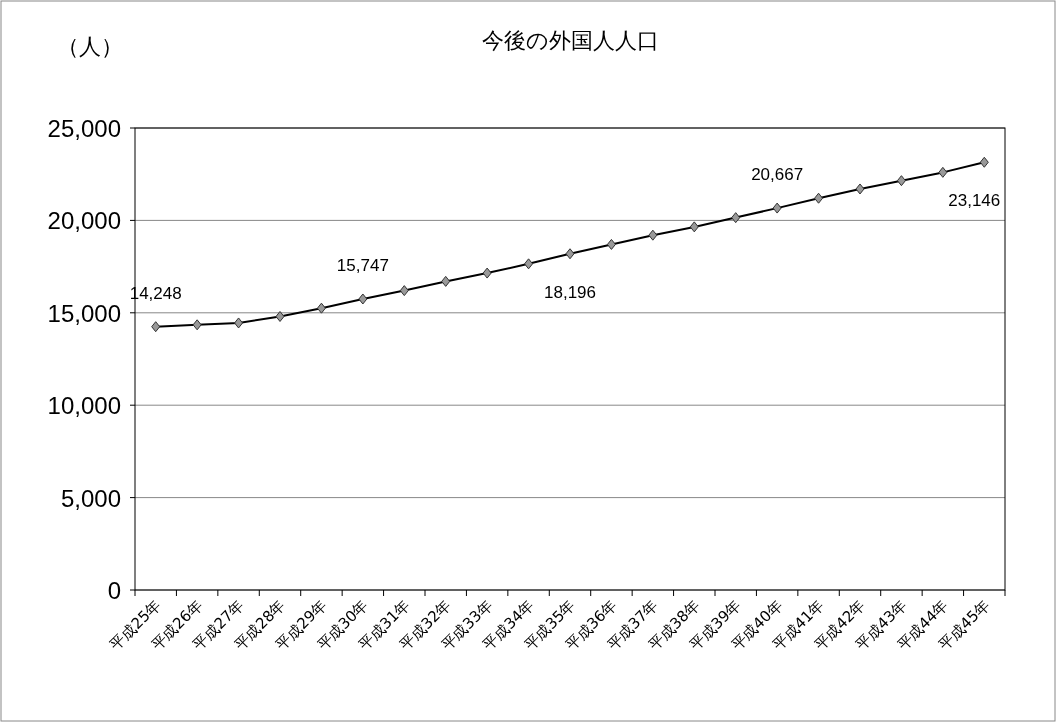 This screenshot has height=722, width=1056. I want to click on data-label: 23,146, so click(974, 201).